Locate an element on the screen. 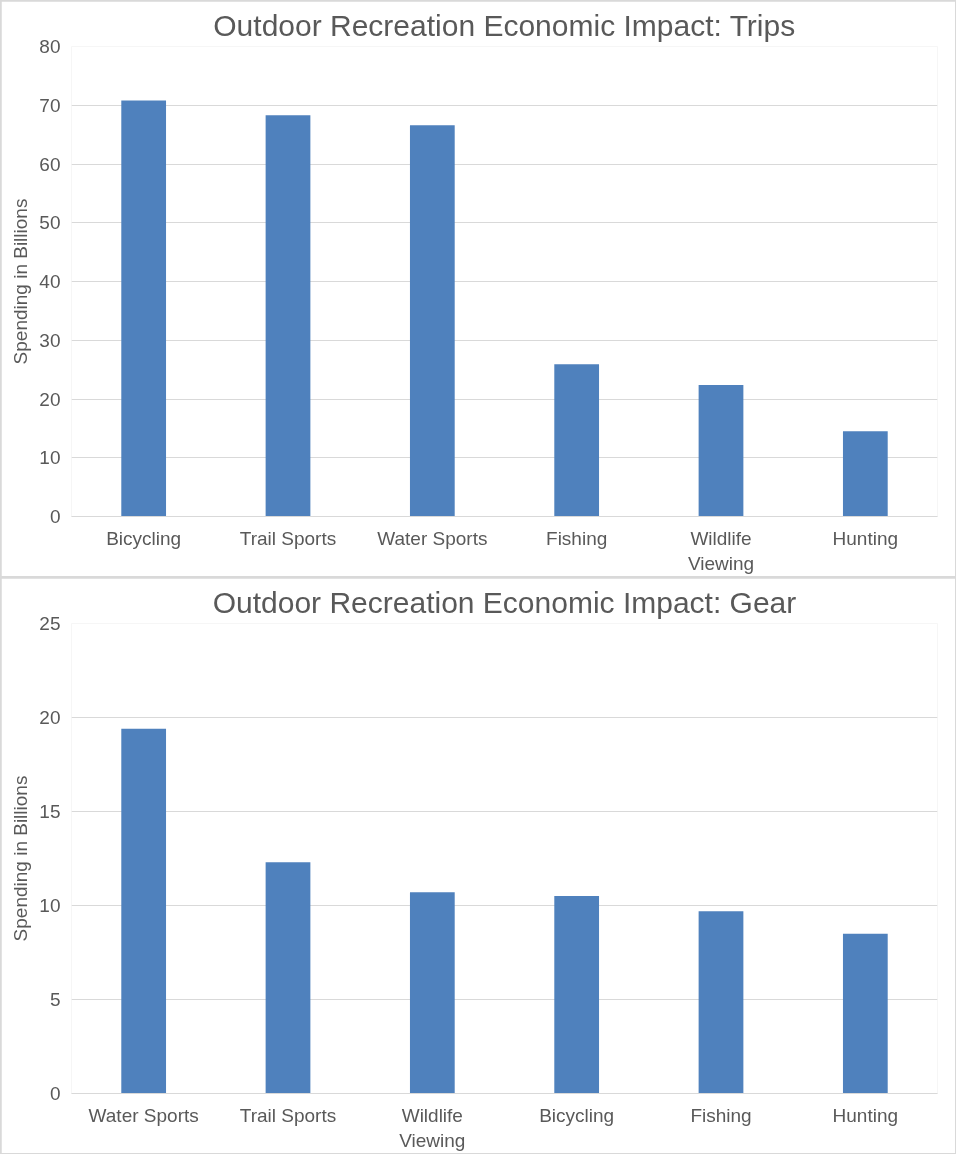 The width and height of the screenshot is (956, 1154). y-tick-label: 30 is located at coordinates (50, 340).